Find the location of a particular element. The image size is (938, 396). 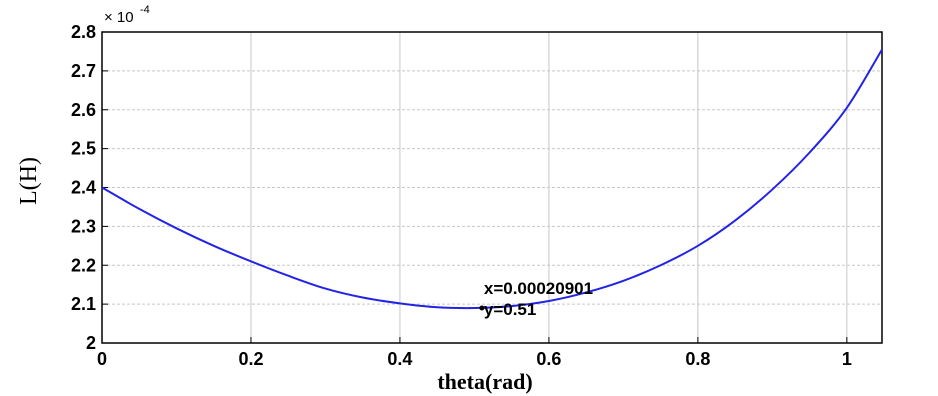

x-tick-label: 0.4 is located at coordinates (399, 359).